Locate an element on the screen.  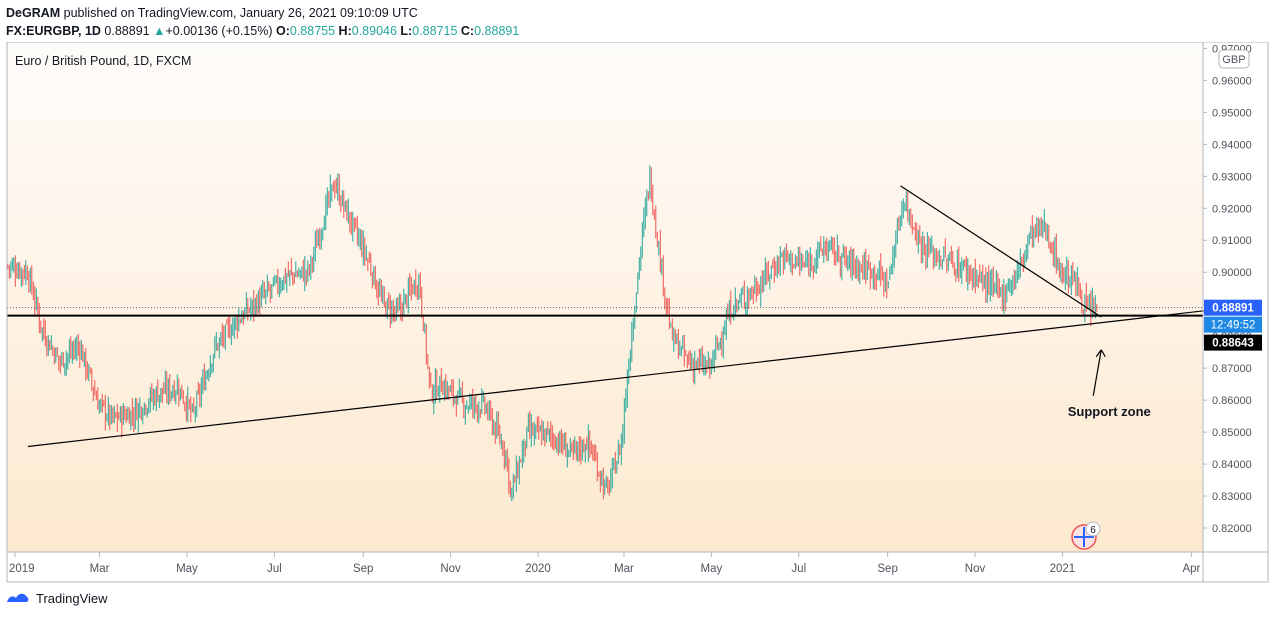
y-tick-label: 0.90000 is located at coordinates (1232, 273).